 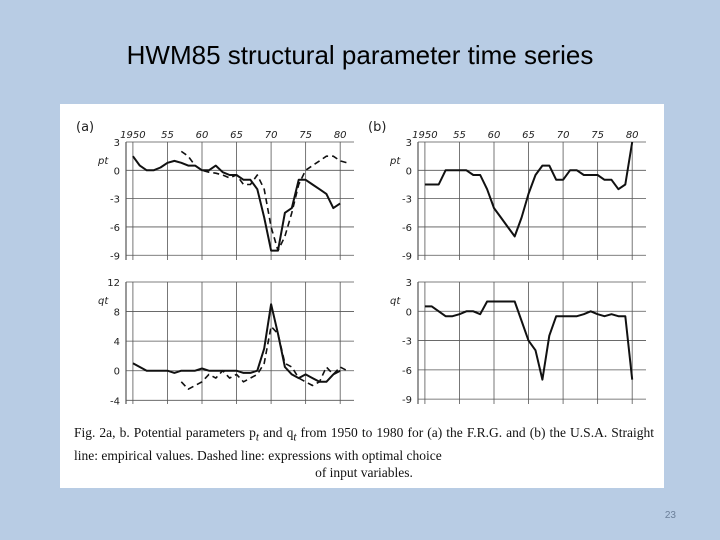 What do you see at coordinates (529, 340) in the screenshot?
I see `chart-3-series-solid-line` at bounding box center [529, 340].